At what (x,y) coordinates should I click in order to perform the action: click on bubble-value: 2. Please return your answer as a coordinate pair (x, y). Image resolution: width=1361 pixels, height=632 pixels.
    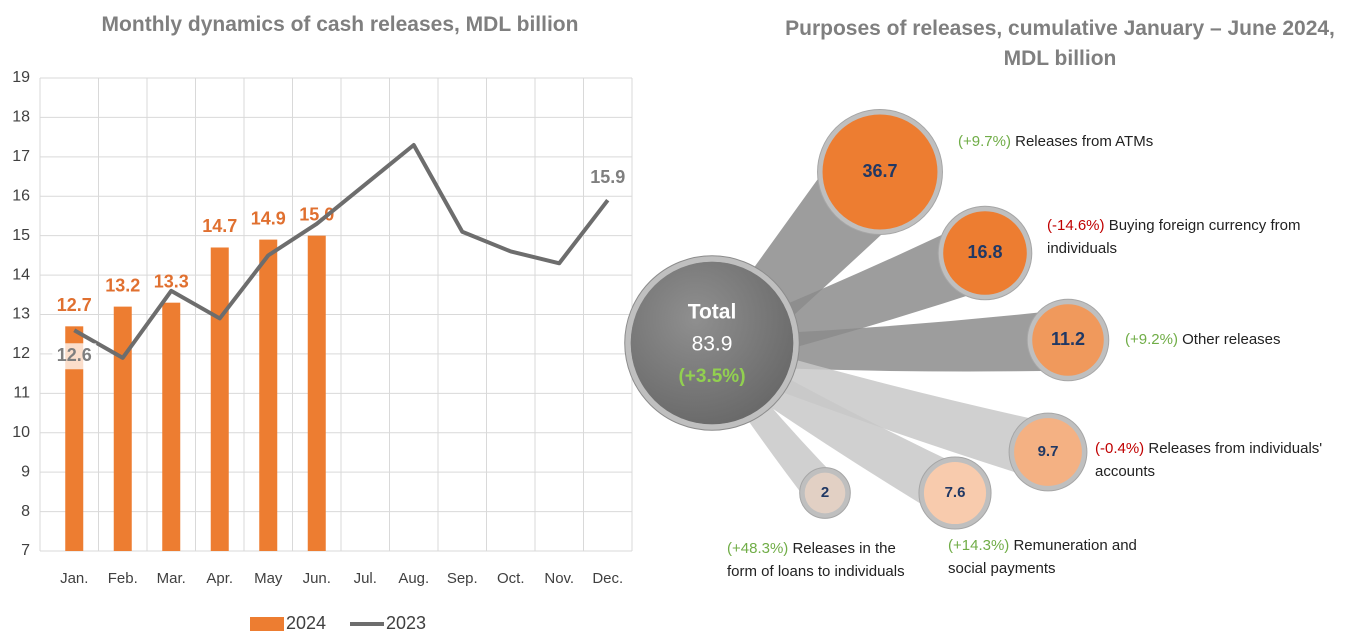
    Looking at the image, I should click on (825, 492).